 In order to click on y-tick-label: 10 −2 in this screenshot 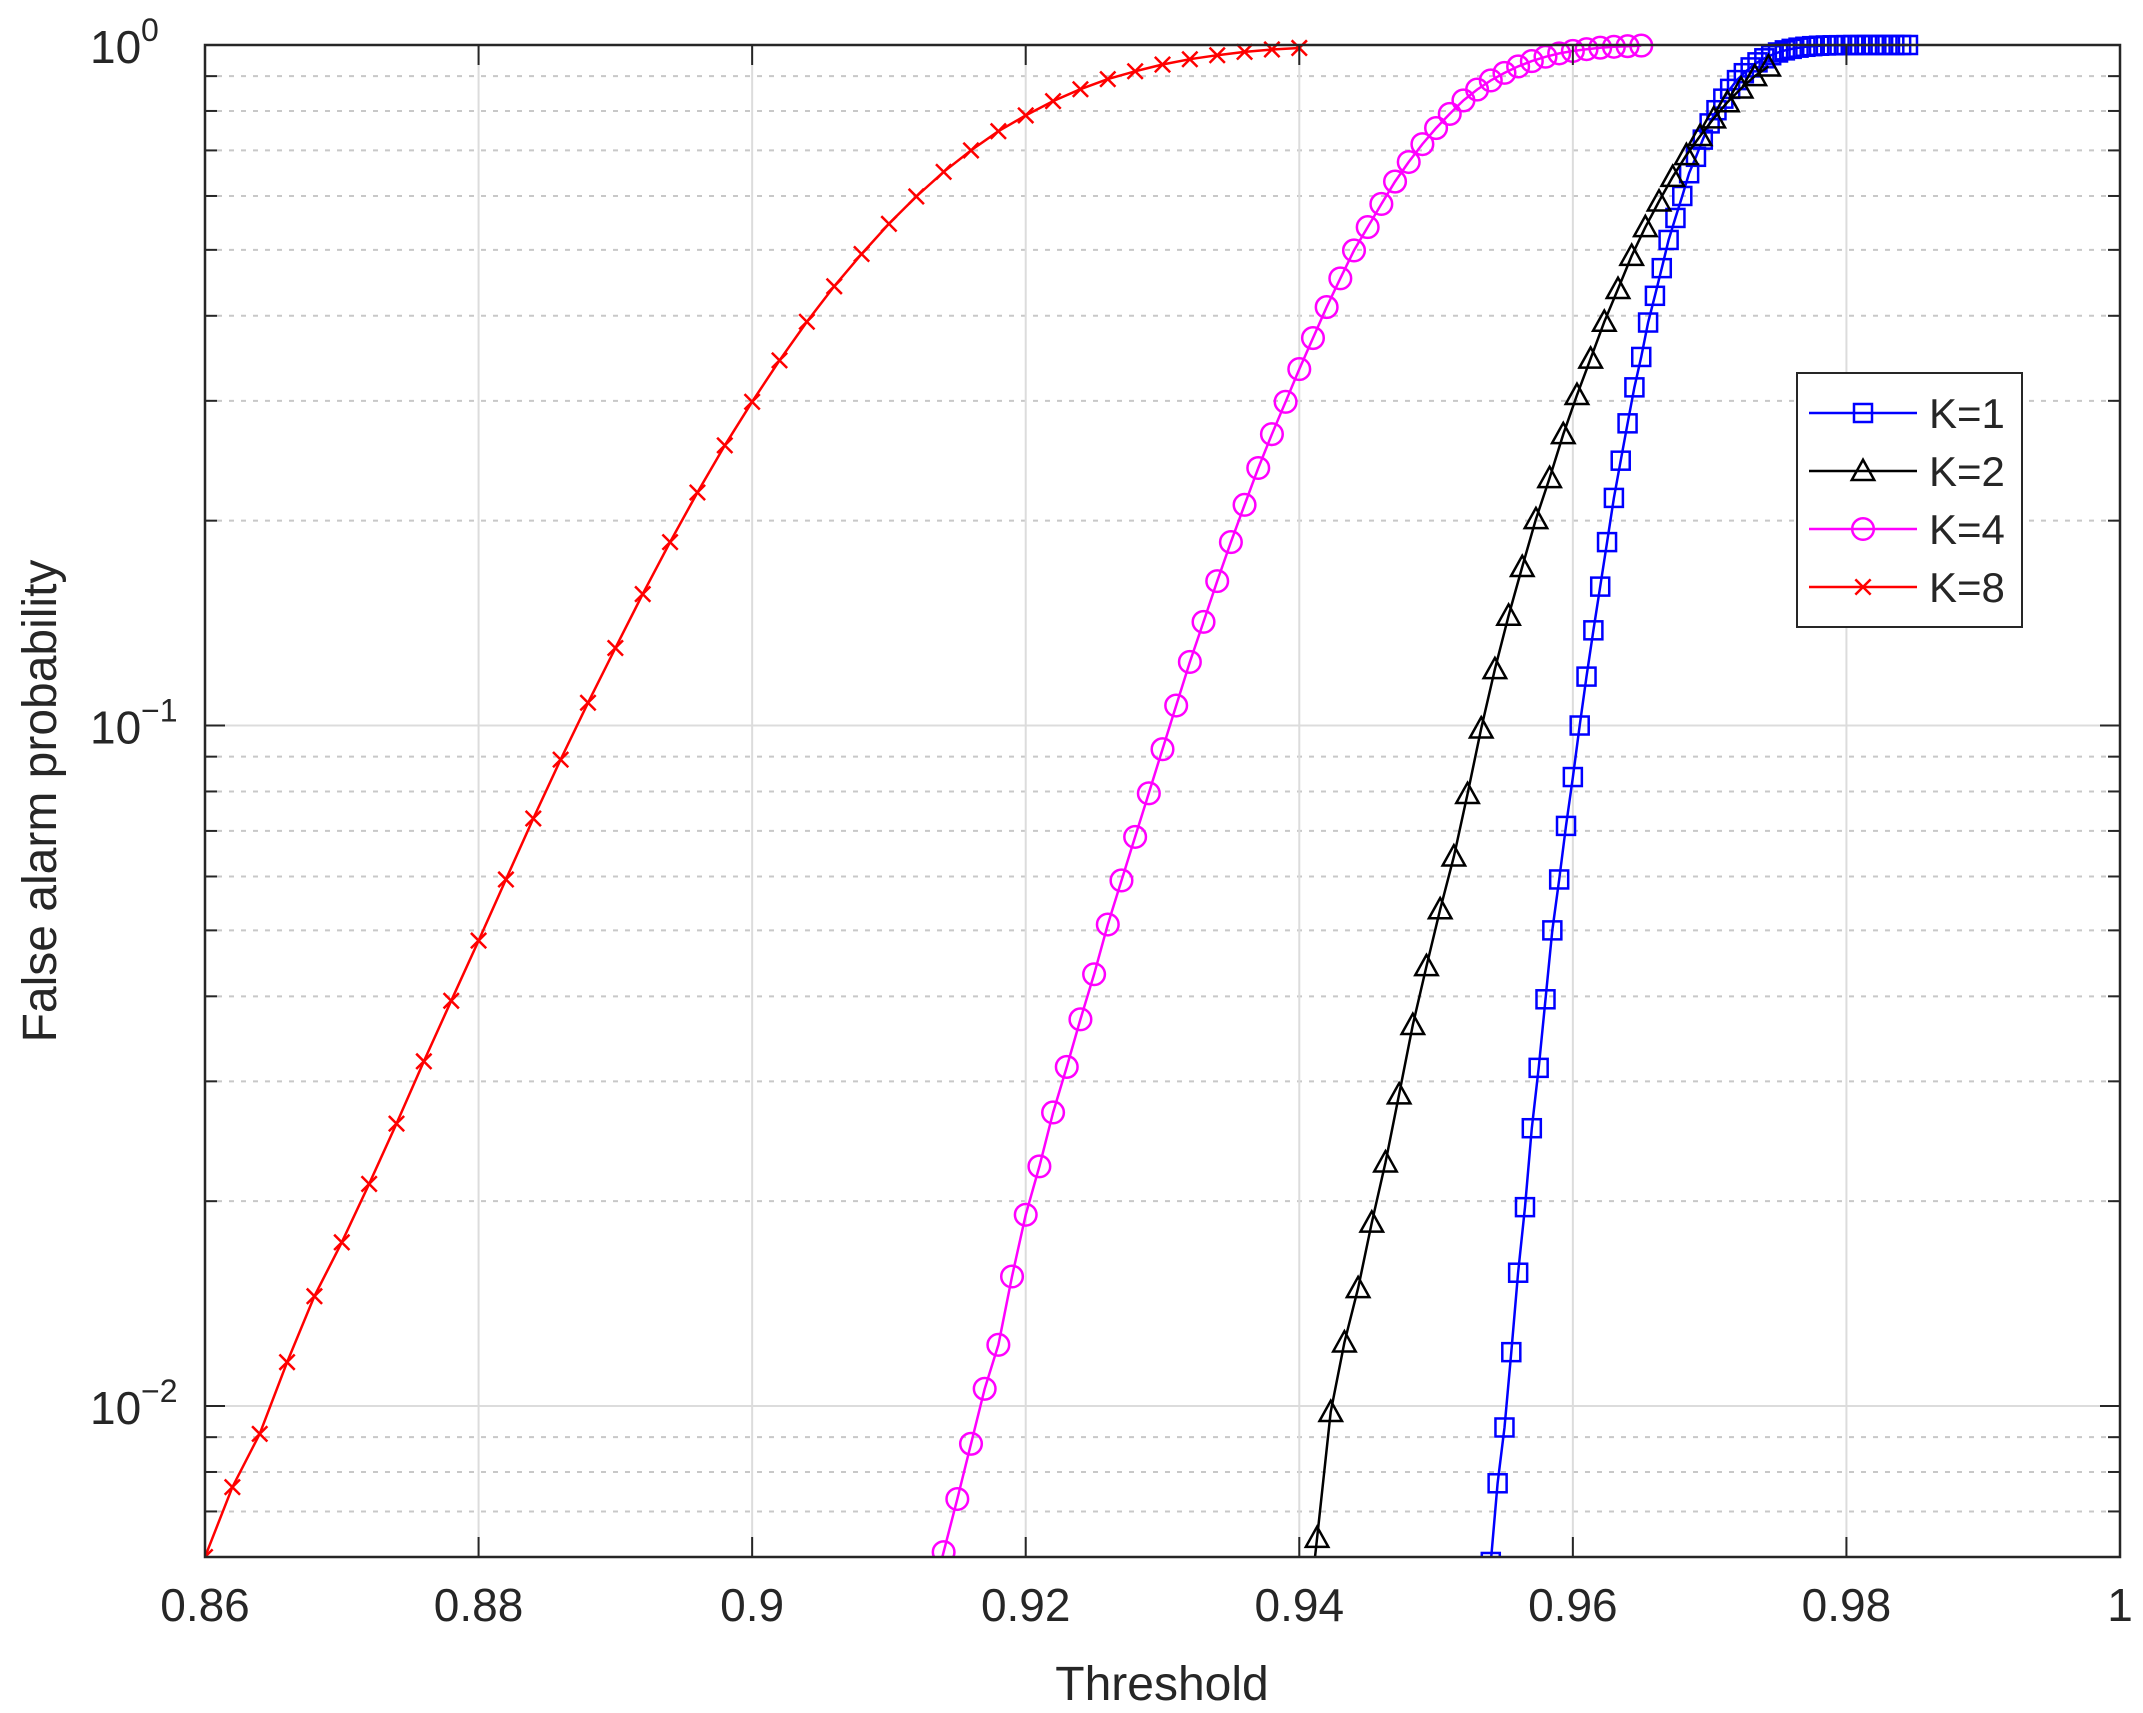, I will do `click(133, 1403)`.